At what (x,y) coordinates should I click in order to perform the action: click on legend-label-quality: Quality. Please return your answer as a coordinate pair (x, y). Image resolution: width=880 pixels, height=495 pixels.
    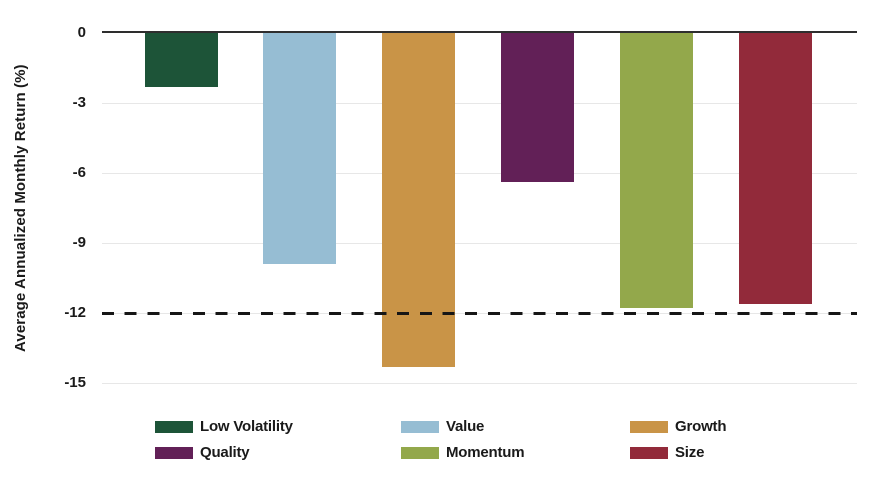
    Looking at the image, I should click on (225, 452).